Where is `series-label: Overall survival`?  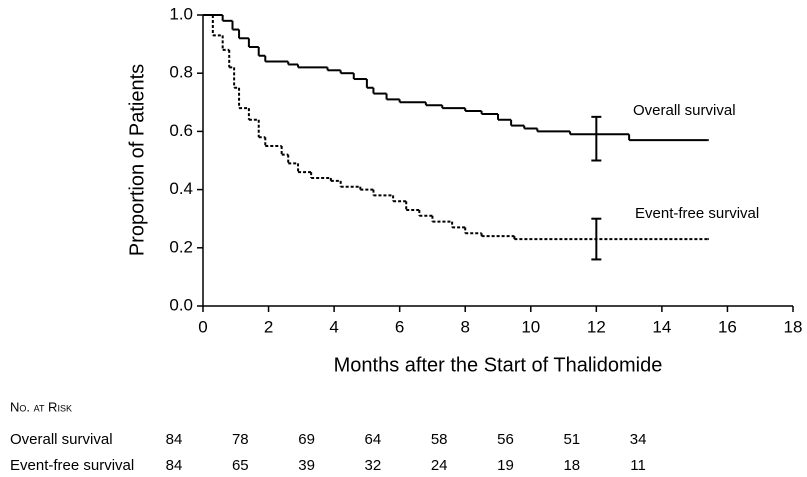 series-label: Overall survival is located at coordinates (684, 110).